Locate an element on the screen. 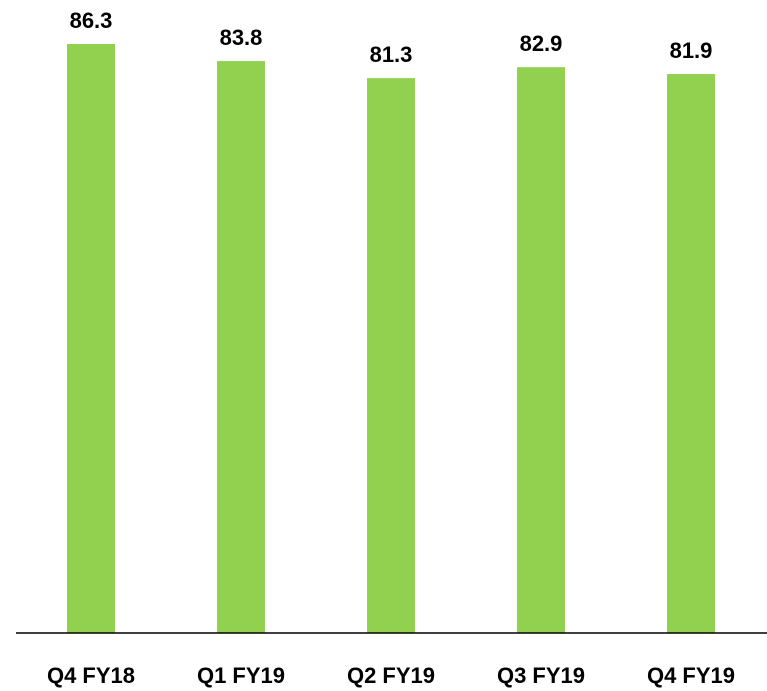 Image resolution: width=767 pixels, height=691 pixels. x-tick-label: Q2 FY19 is located at coordinates (391, 675).